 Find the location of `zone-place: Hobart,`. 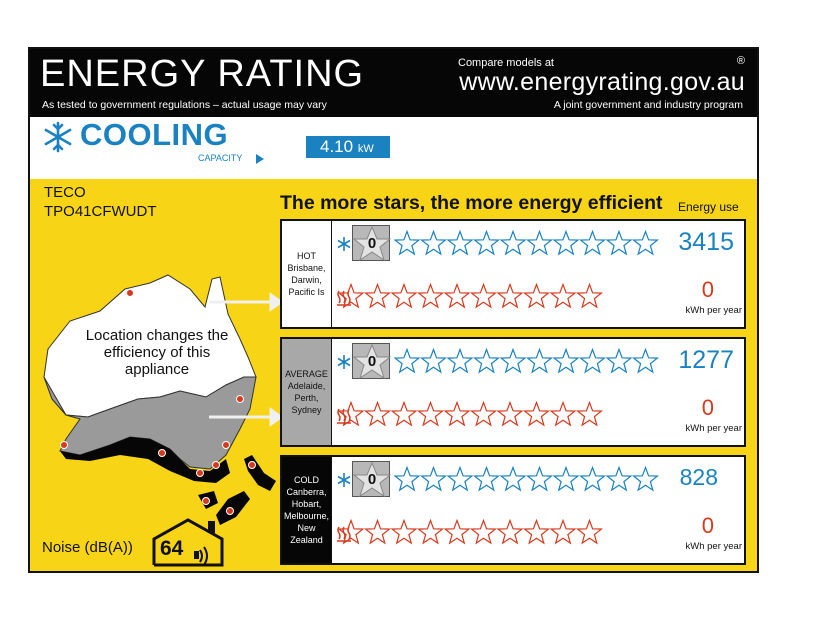

zone-place: Hobart, is located at coordinates (306, 504).